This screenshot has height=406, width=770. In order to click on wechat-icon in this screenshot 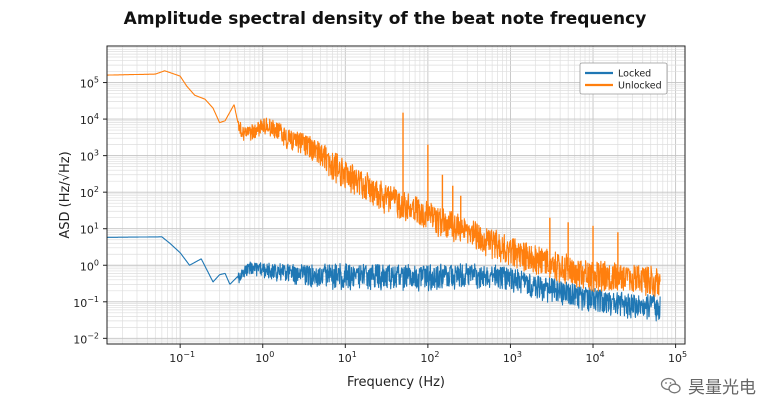, I will do `click(670, 385)`.